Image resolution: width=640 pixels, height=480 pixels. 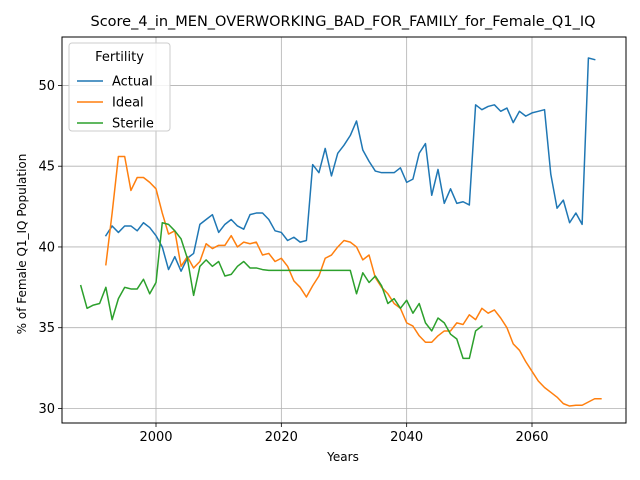 I want to click on legend-title: Fertility, so click(x=119, y=57).